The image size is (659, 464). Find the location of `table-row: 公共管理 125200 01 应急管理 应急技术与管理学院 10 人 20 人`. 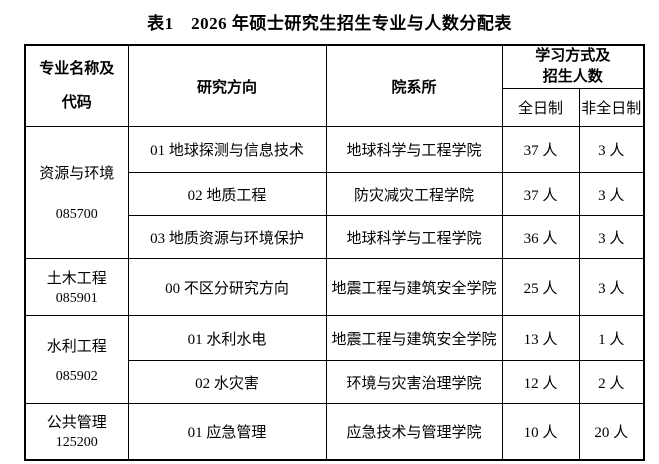

table-row: 公共管理 125200 01 应急管理 应急技术与管理学院 10 人 20 人 is located at coordinates (334, 431).